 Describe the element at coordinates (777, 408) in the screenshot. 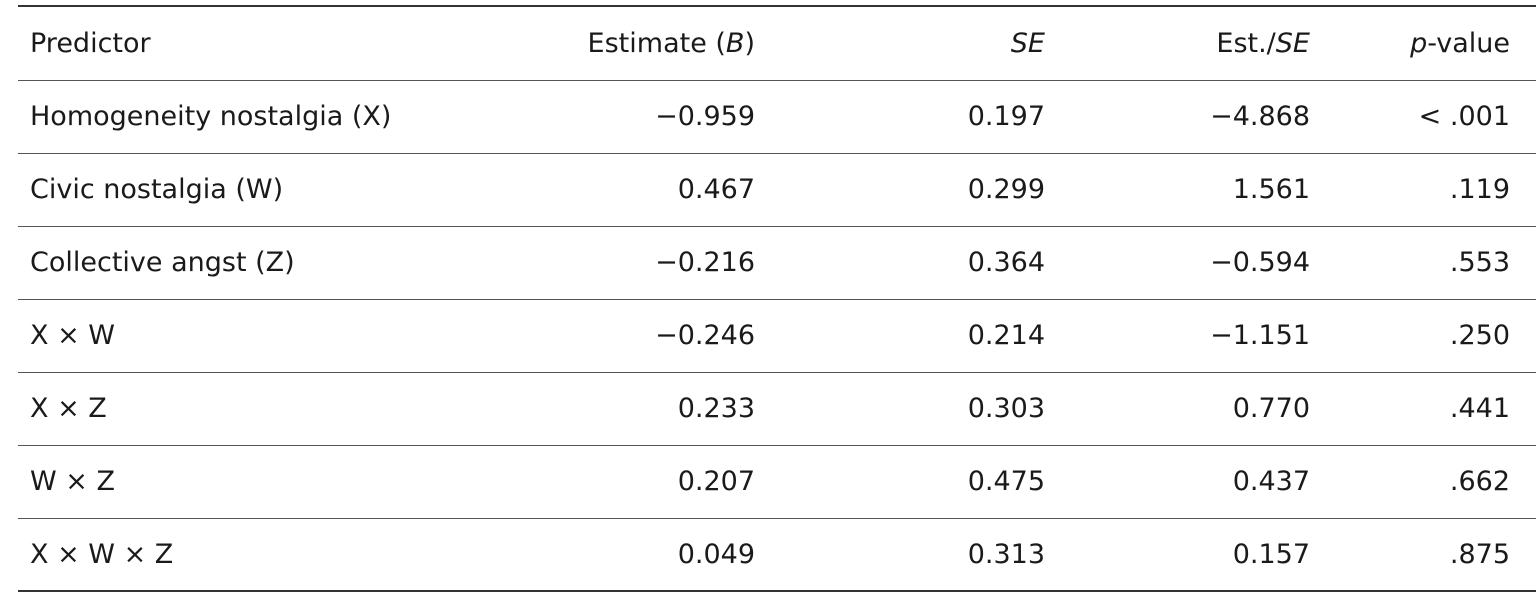

I see `table-row: X × Z 0.233 0.303 0.770 .441` at that location.